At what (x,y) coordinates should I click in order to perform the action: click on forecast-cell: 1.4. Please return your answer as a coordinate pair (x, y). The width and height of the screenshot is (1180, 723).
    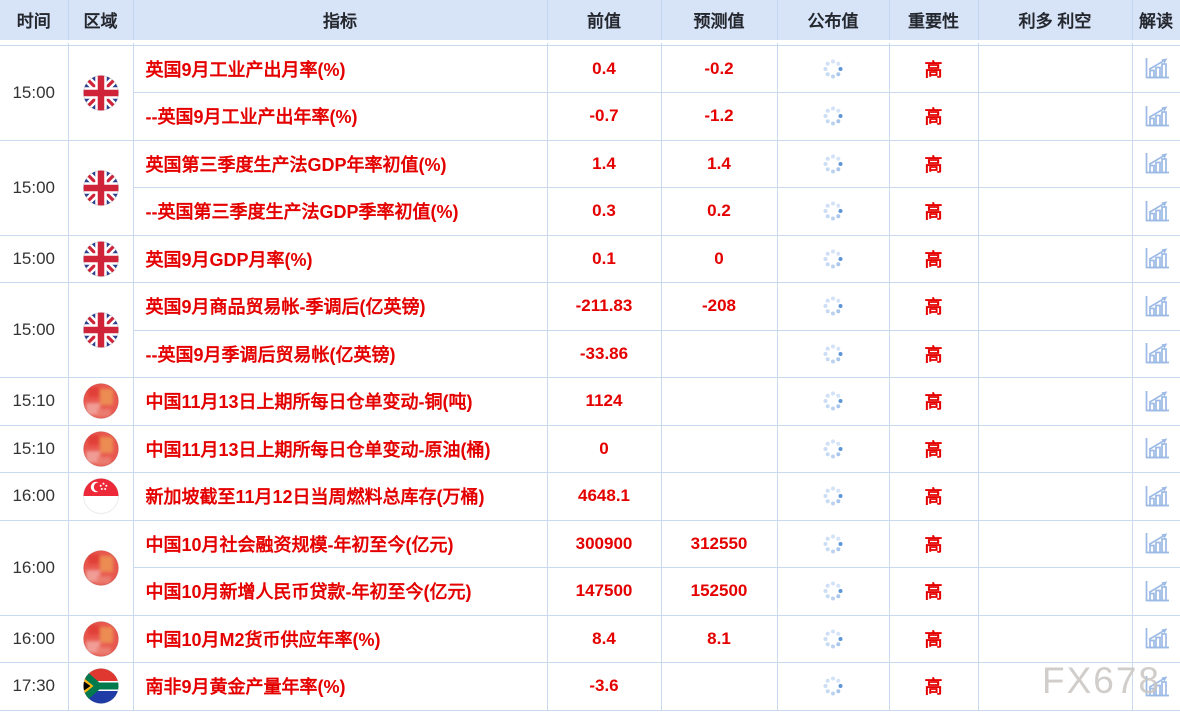
    Looking at the image, I should click on (719, 163).